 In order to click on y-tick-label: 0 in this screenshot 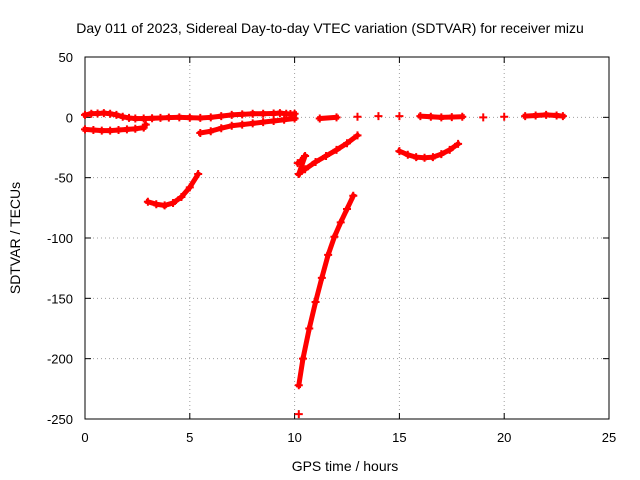, I will do `click(69, 117)`.